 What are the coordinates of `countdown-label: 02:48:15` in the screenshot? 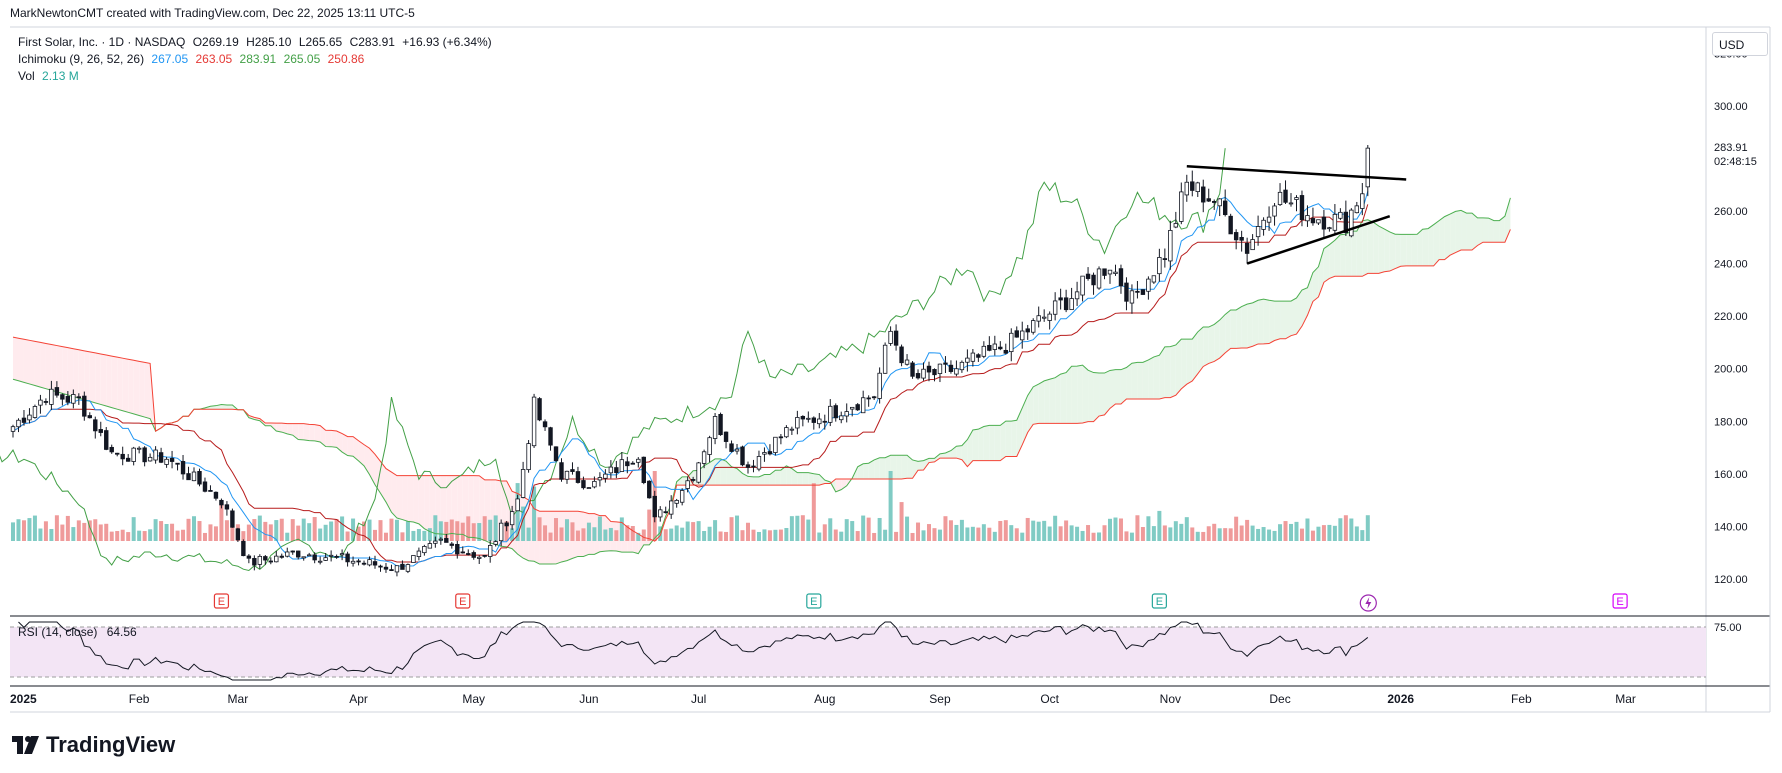 It's located at (1735, 162).